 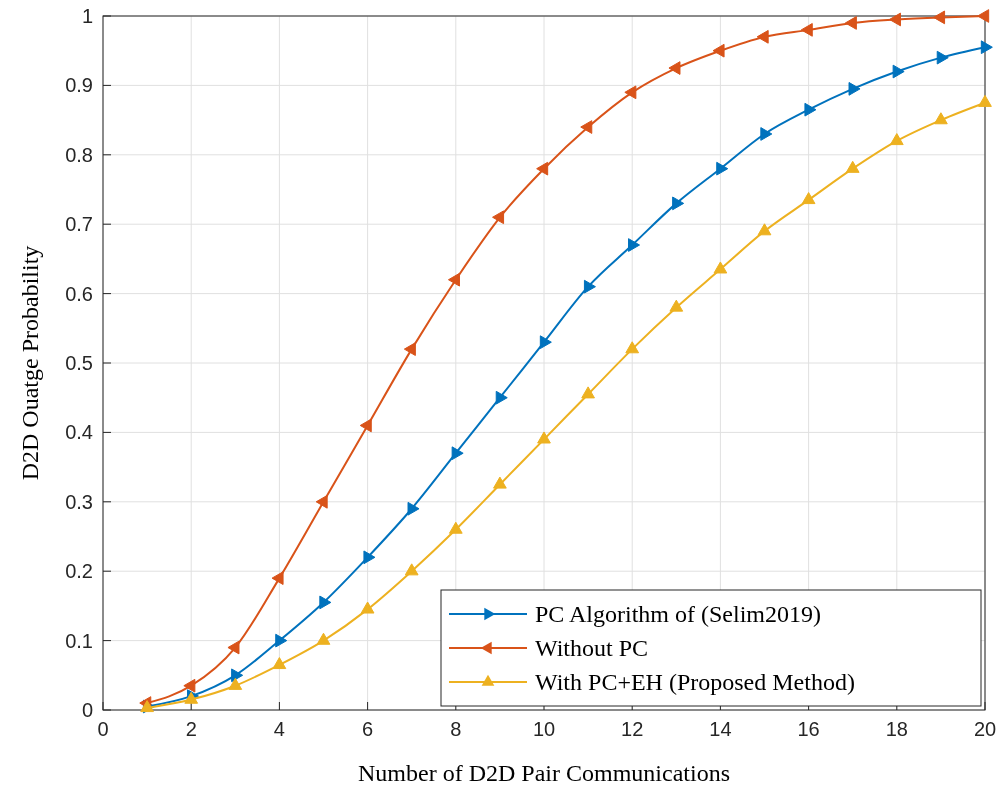 I want to click on y-tick-label: 0.8, so click(x=79, y=154).